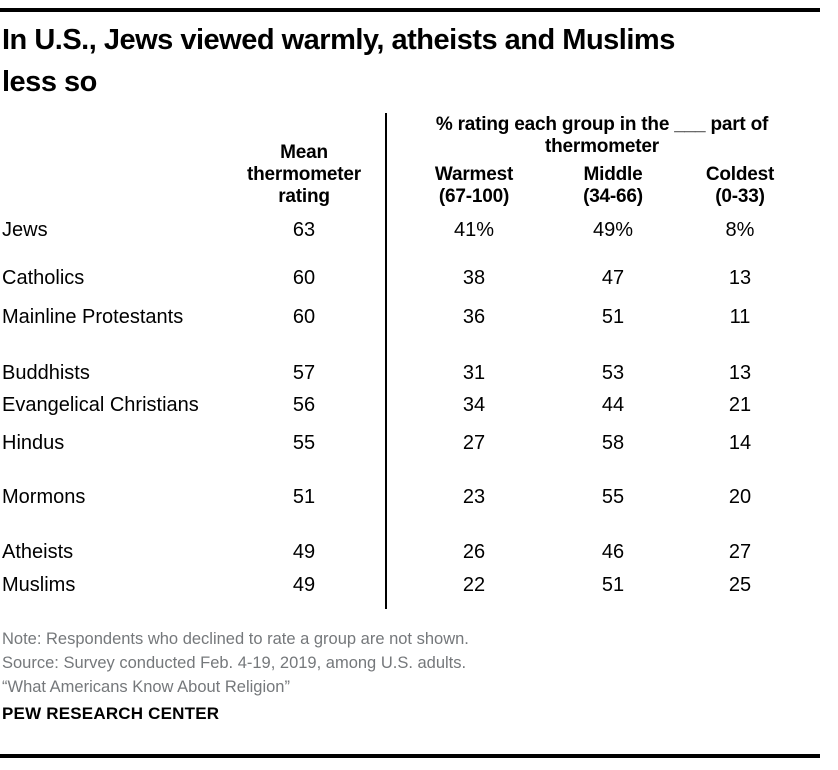 The image size is (838, 770). Describe the element at coordinates (100, 405) in the screenshot. I see `group-label: Evangelical Christians` at that location.